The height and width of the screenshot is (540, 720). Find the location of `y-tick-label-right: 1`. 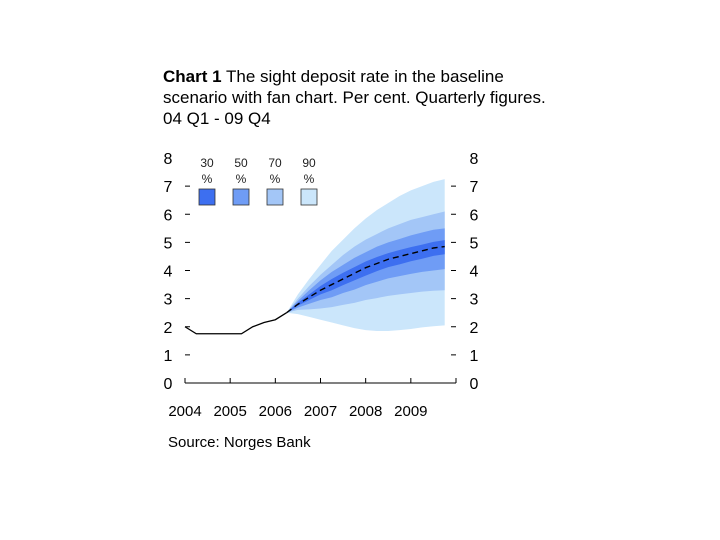

y-tick-label-right: 1 is located at coordinates (474, 356).